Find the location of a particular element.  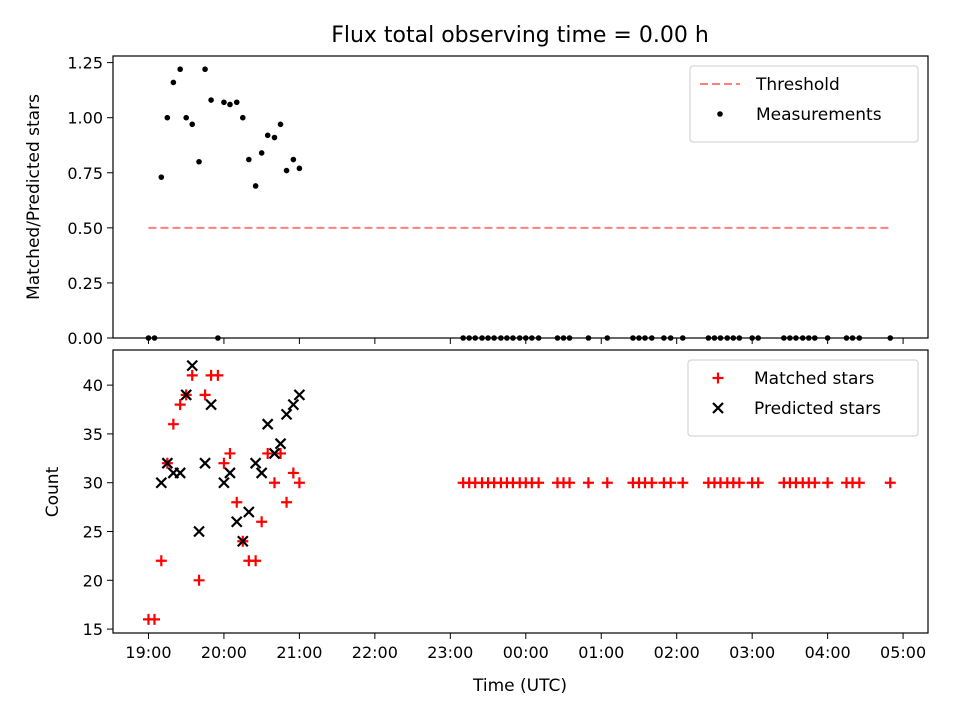

top-y-tick-label: 0.75 is located at coordinates (85, 173).